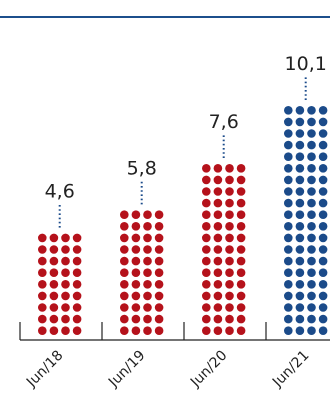 This screenshot has height=414, width=330. I want to click on tick-label: Jun/20, so click(208, 369).